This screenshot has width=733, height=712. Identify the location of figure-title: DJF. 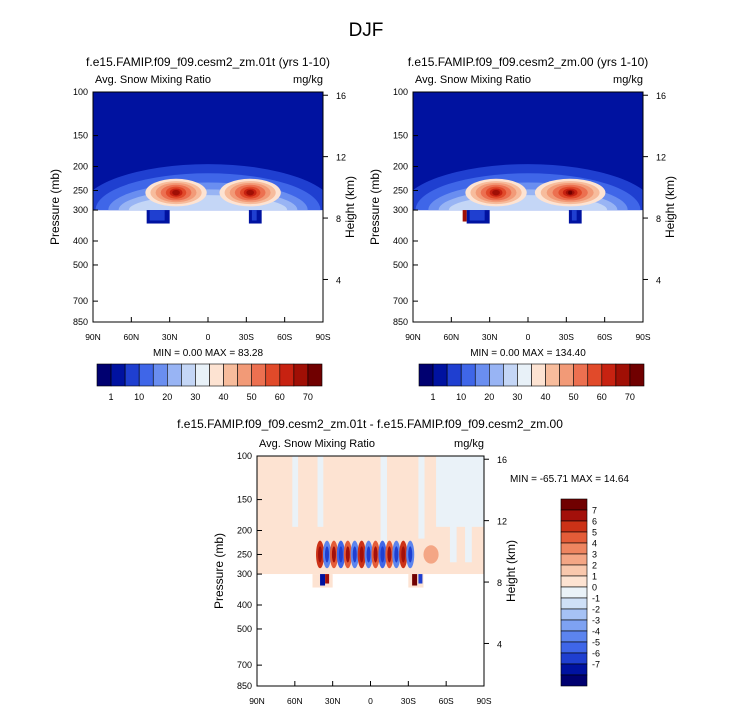
(366, 30).